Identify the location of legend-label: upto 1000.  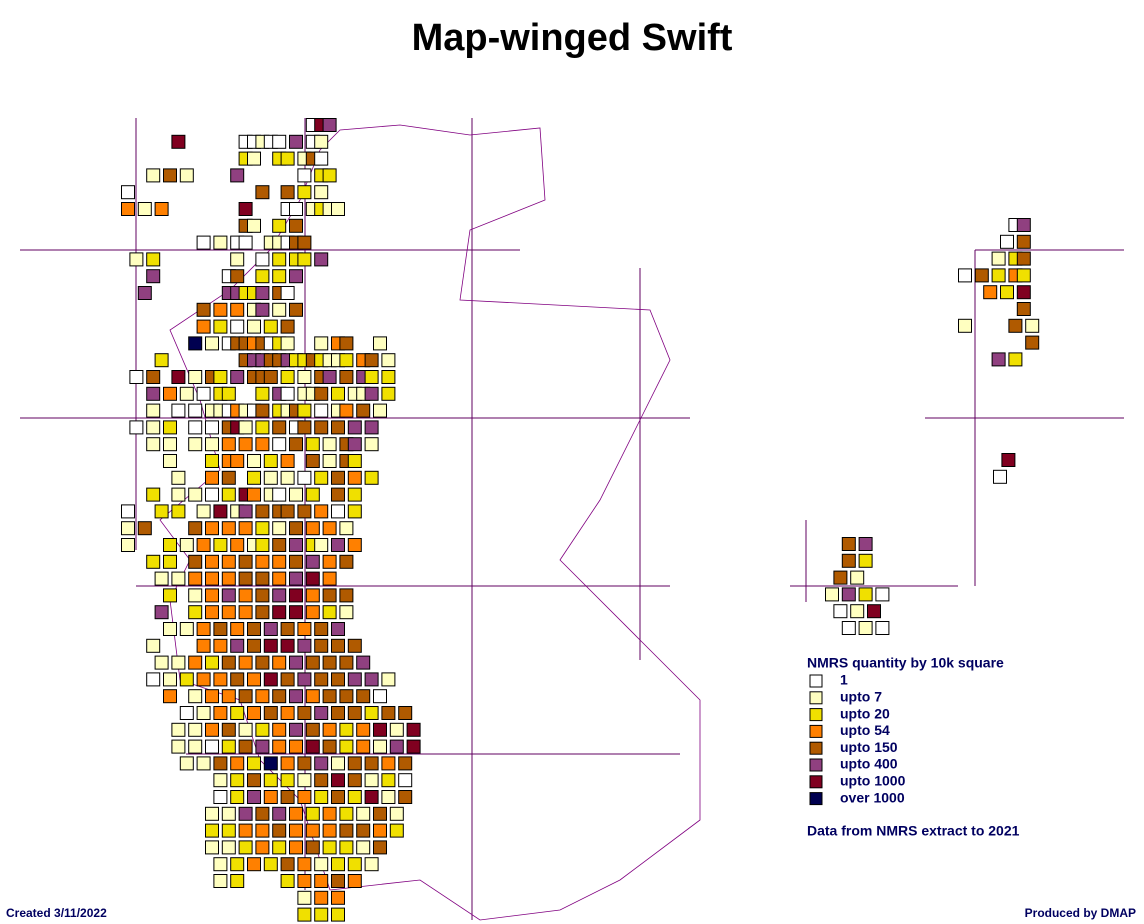
(873, 781).